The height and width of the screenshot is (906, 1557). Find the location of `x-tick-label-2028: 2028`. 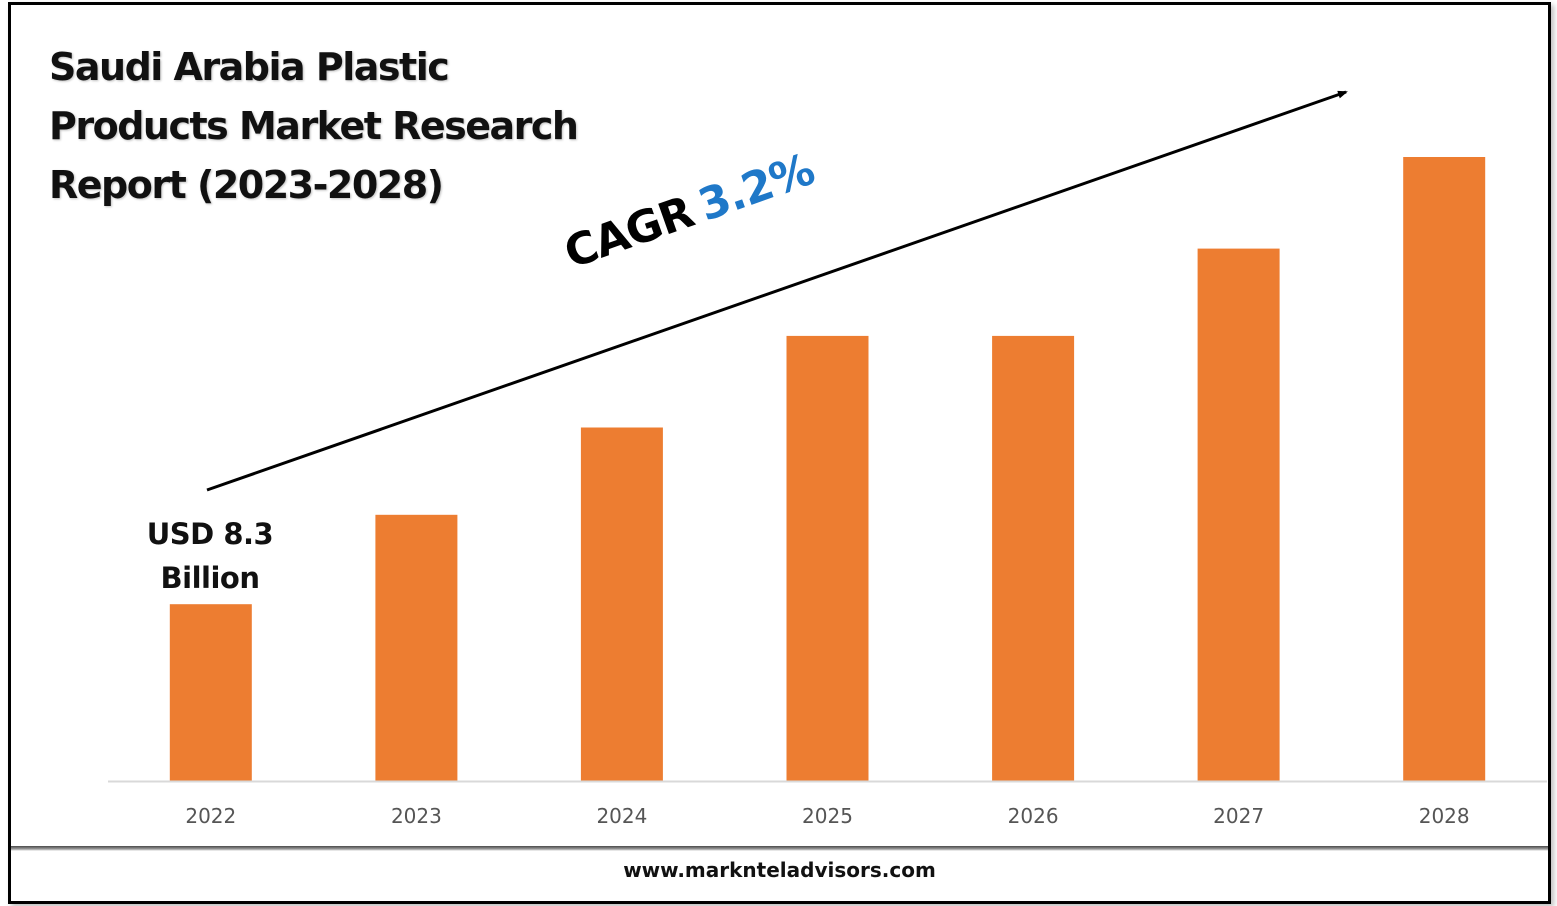

x-tick-label-2028: 2028 is located at coordinates (1444, 816).